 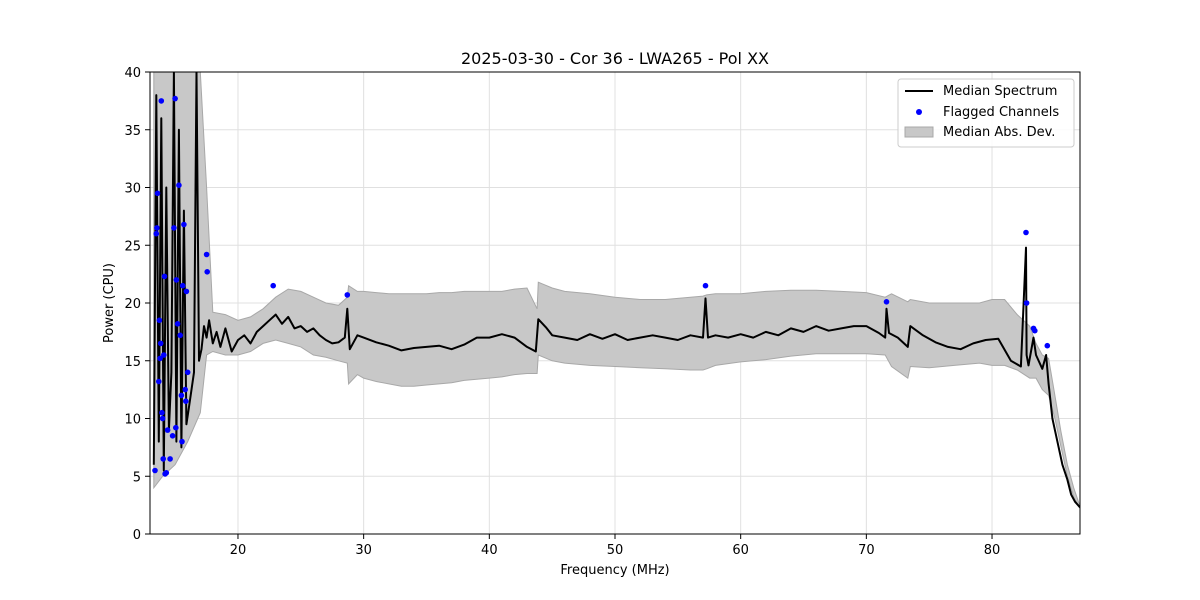 I want to click on x-tick-label: 50, so click(x=615, y=550).